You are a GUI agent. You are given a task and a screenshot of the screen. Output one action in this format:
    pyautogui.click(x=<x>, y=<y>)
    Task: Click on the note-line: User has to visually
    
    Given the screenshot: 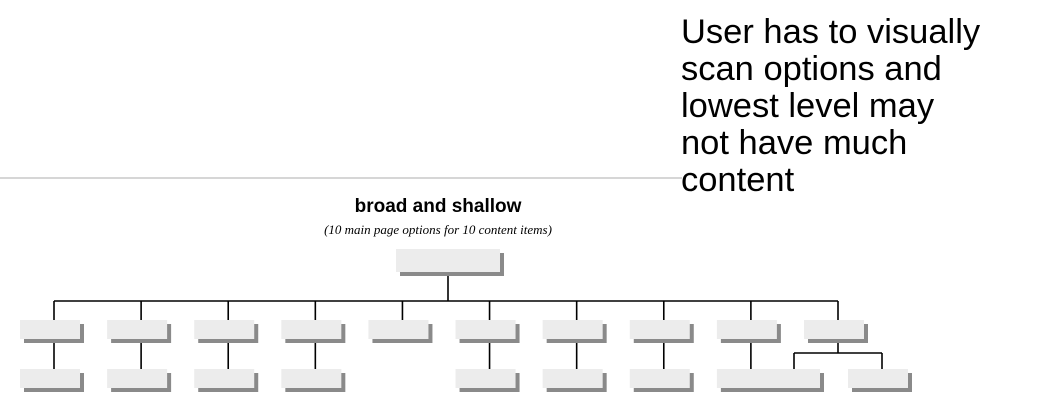 What is the action you would take?
    pyautogui.click(x=831, y=32)
    